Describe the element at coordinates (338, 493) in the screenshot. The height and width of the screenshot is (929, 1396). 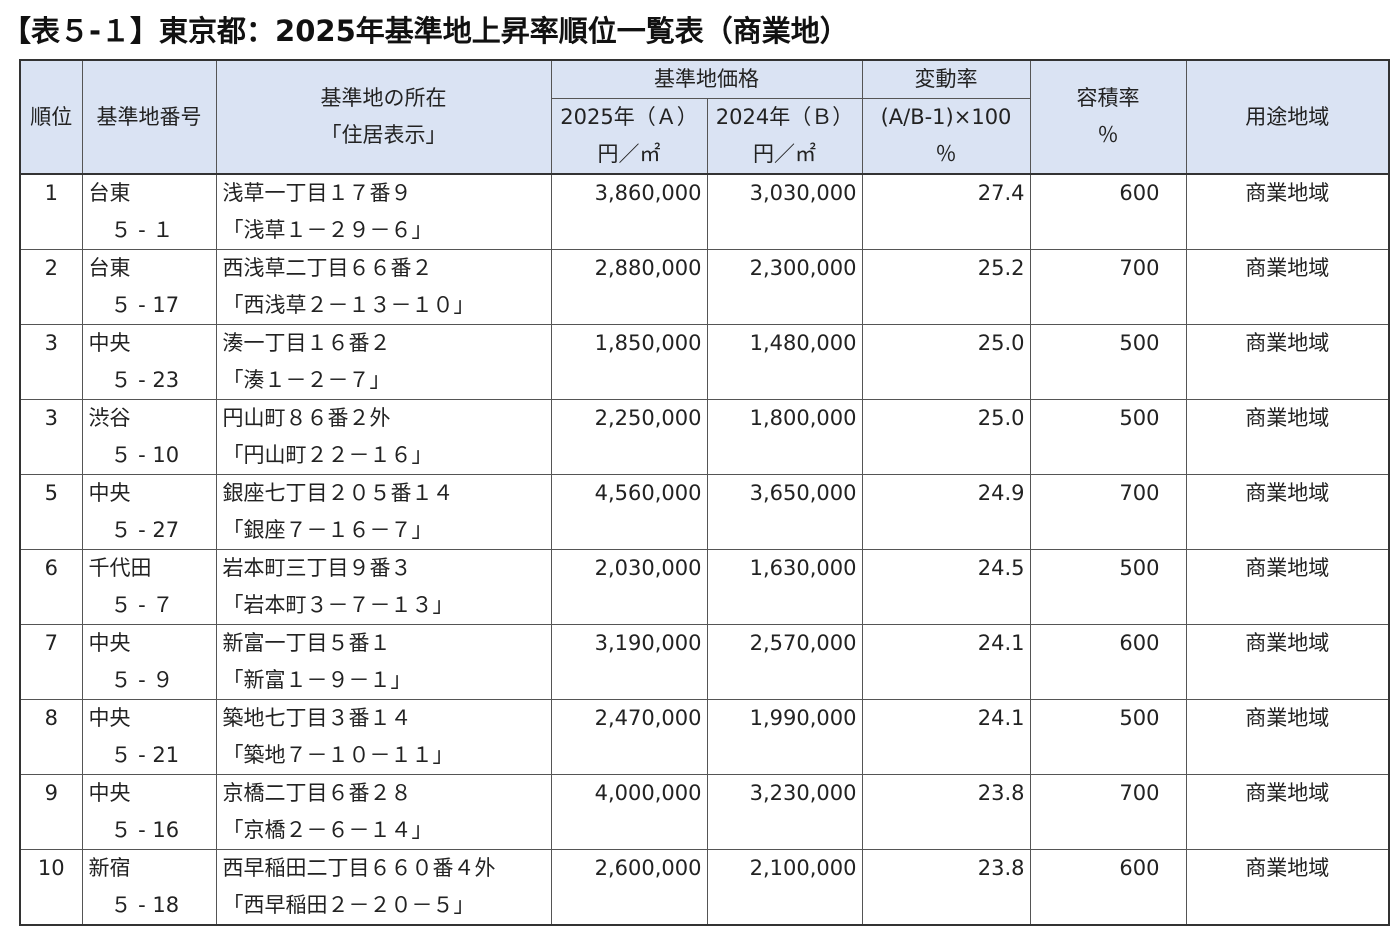
I see `cell-address: 銀座七丁目２０５番１４` at that location.